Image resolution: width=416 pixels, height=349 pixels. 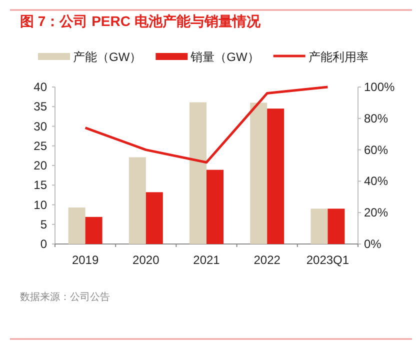 I want to click on y-tick-label: 15, so click(x=41, y=185).